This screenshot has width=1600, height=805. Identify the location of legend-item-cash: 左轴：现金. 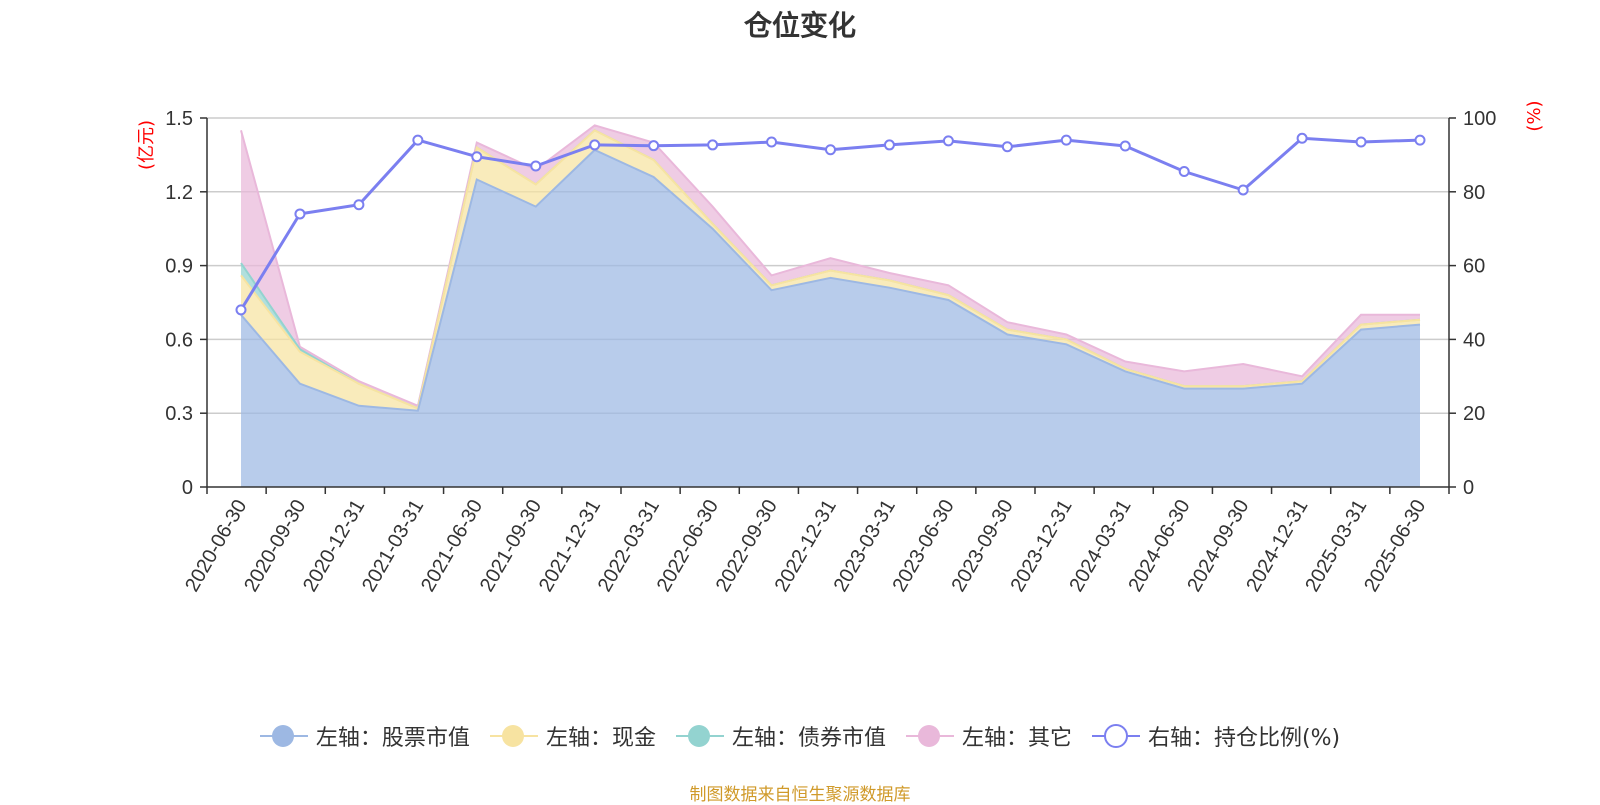
(572, 736).